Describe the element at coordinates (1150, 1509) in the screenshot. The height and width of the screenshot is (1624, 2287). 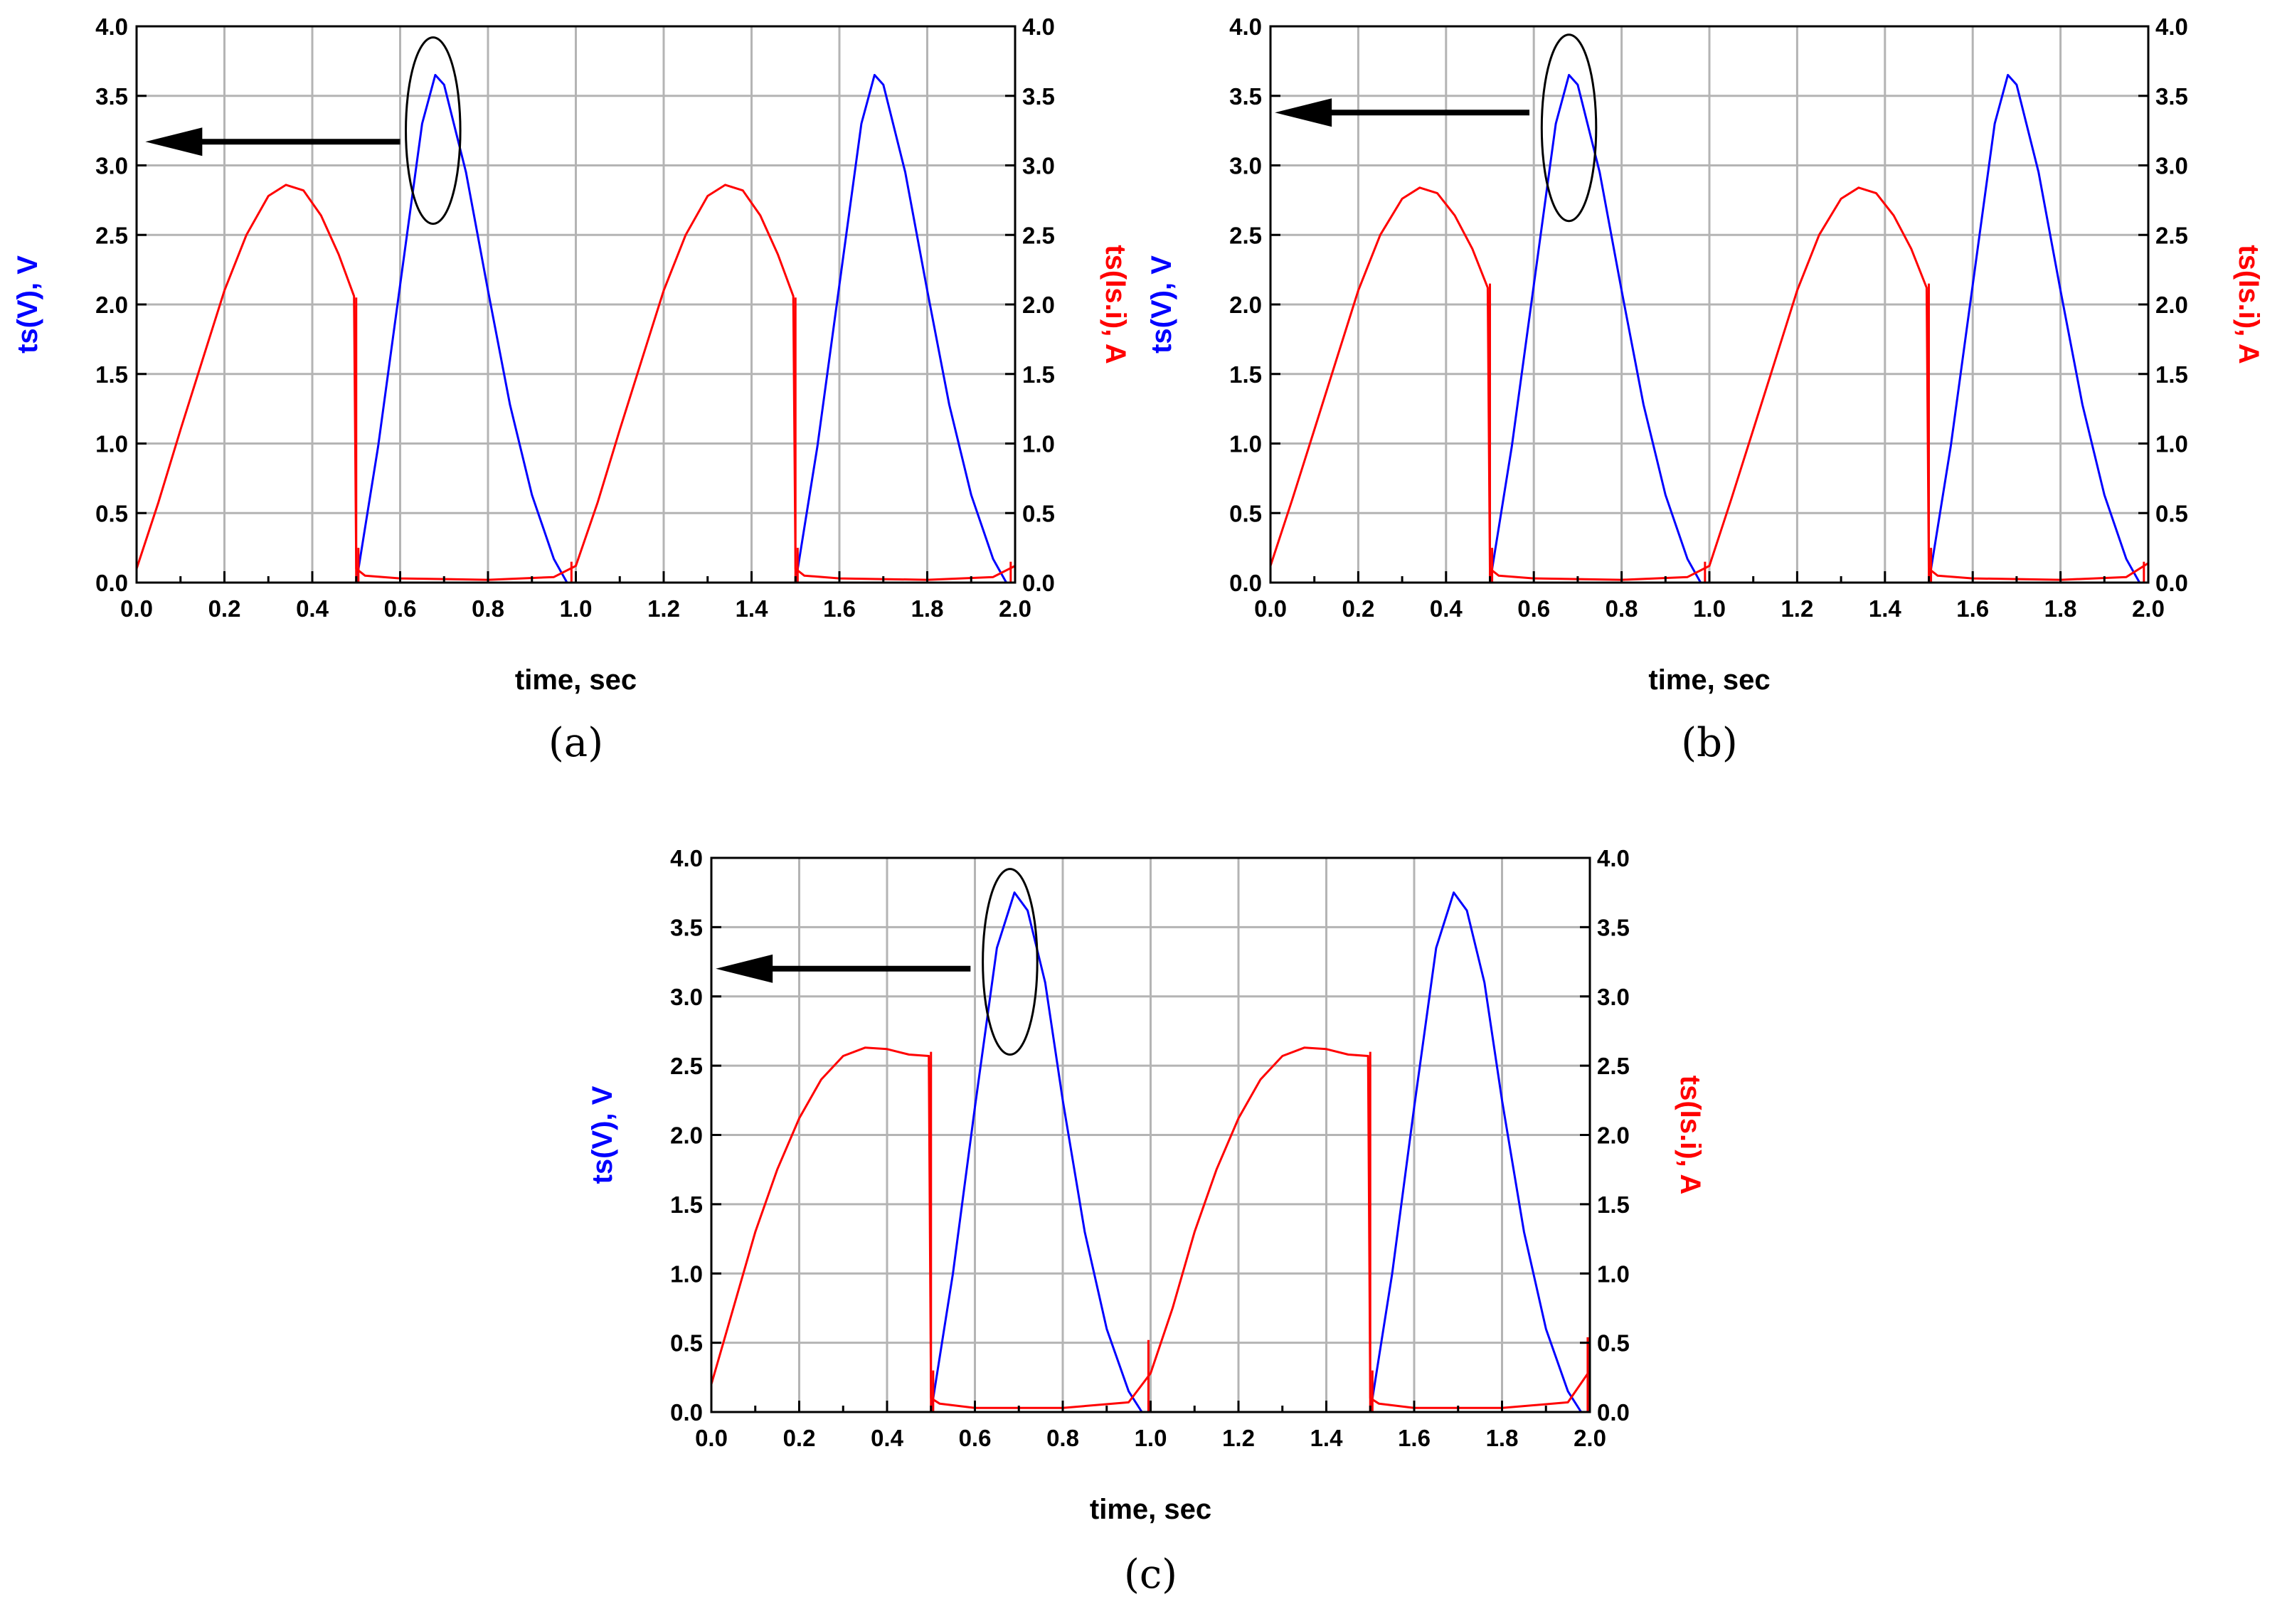
I see `x-axis-title: time, sec` at that location.